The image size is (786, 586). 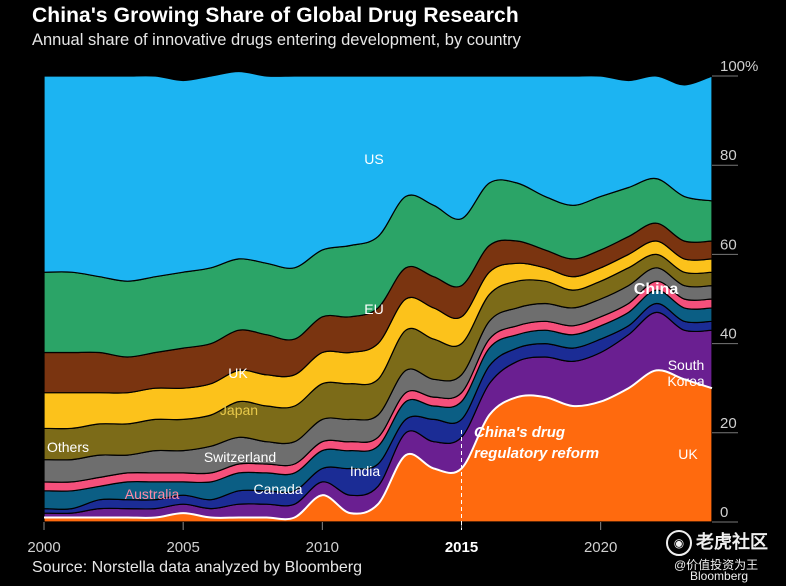 What do you see at coordinates (182, 547) in the screenshot?
I see `x-tick-label: 2005` at bounding box center [182, 547].